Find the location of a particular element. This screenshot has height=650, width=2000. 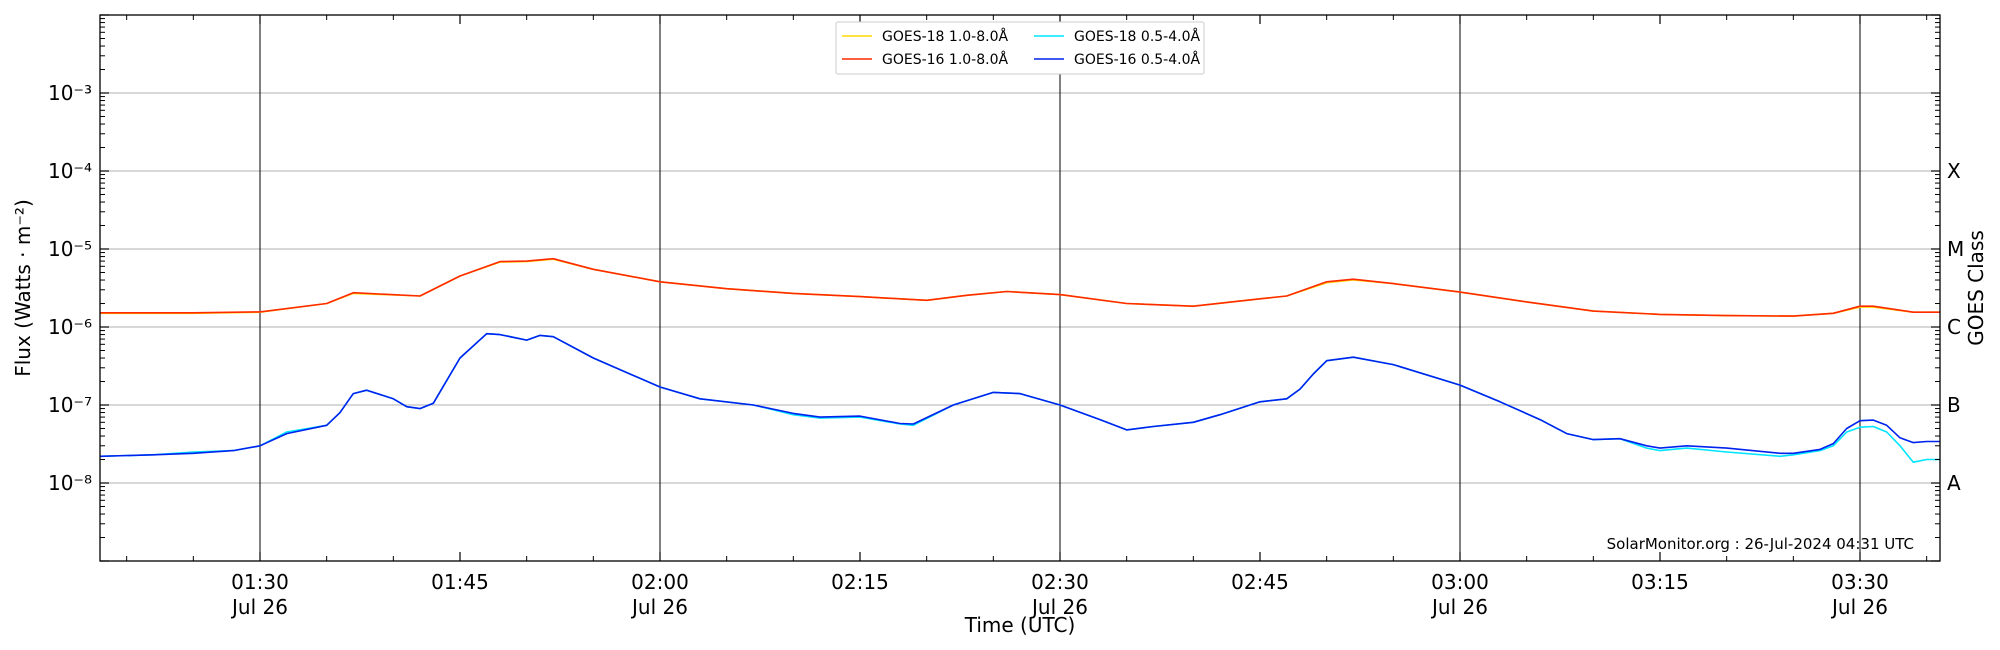

legend-label-goes16-short: GOES-16 0.5-4.0Å is located at coordinates (1137, 59).